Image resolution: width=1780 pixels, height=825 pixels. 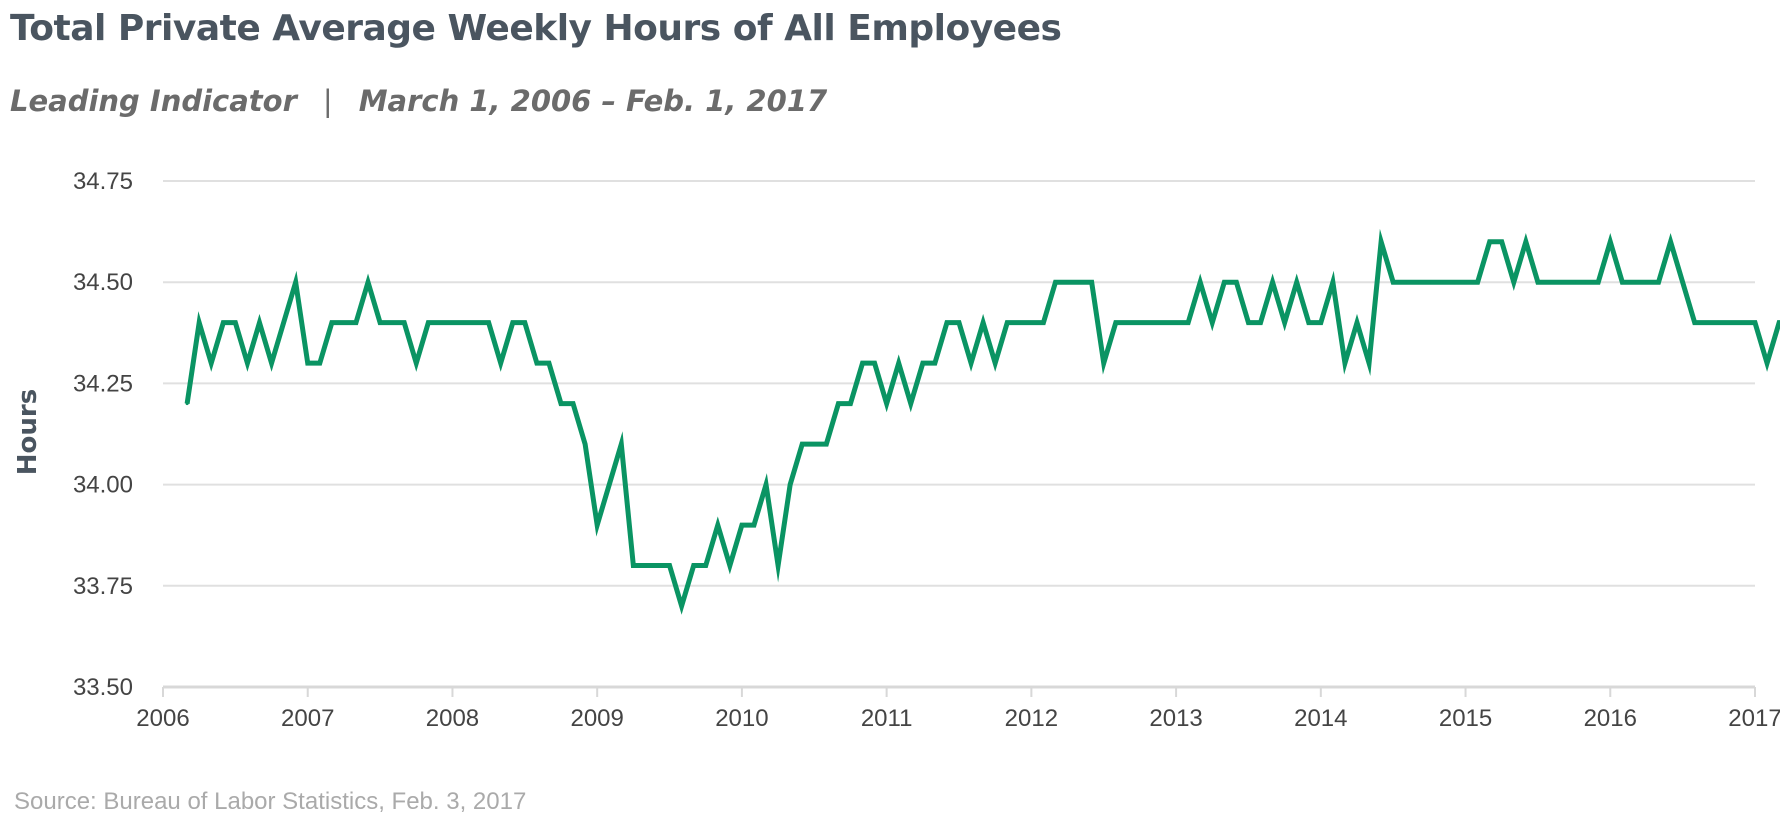 I want to click on y-tick-label: 34.00, so click(x=103, y=485).